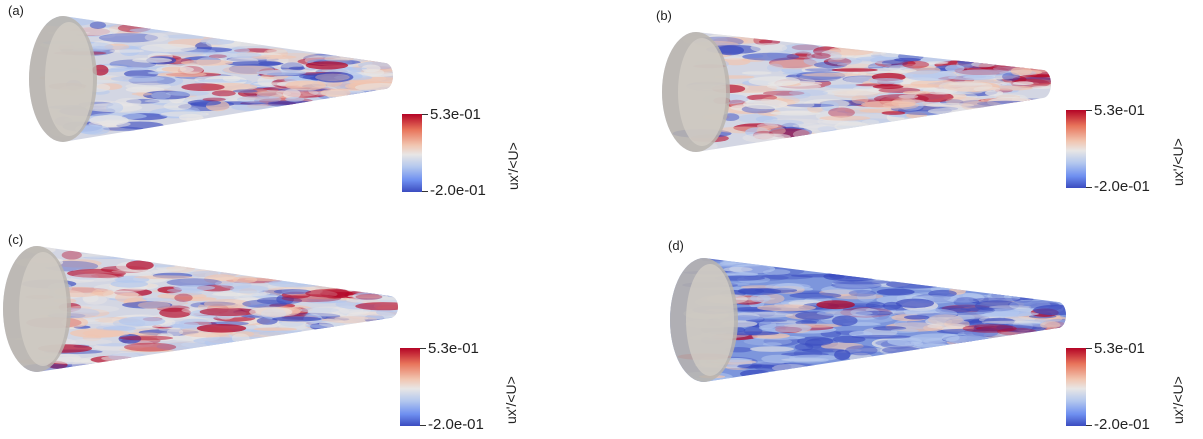 The image size is (1203, 439). I want to click on panel-label: (a), so click(16, 10).